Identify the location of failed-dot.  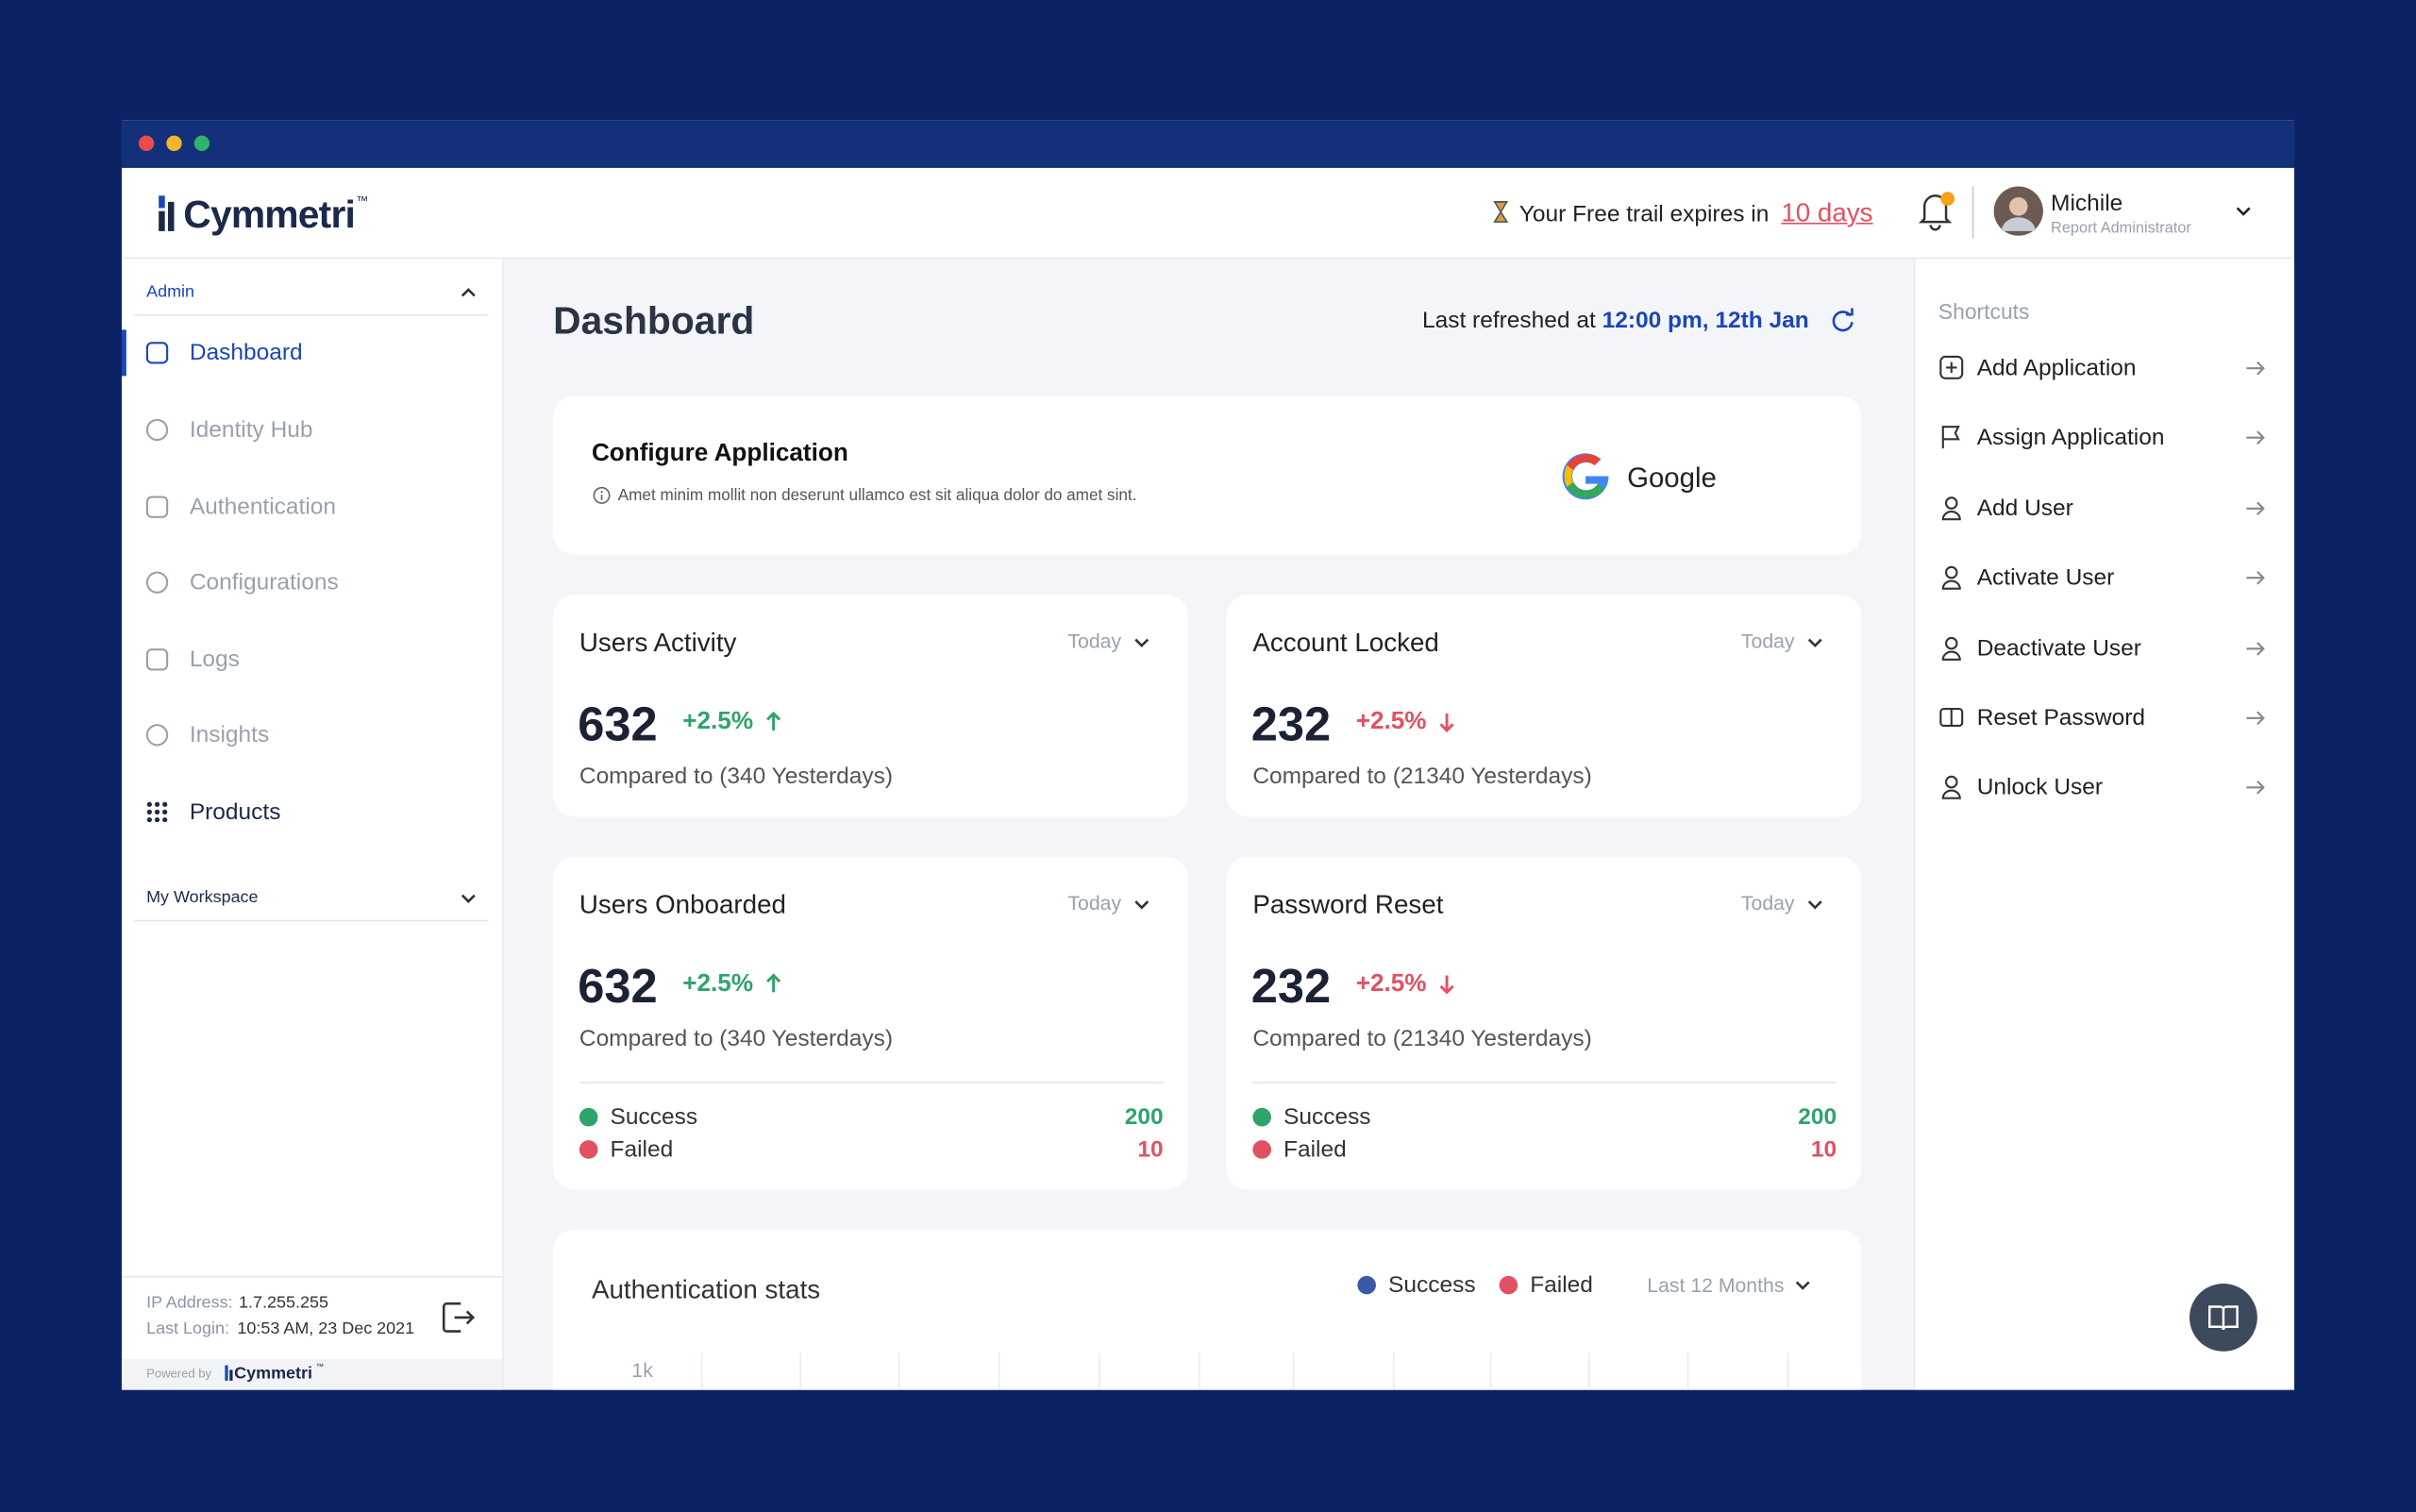
(588, 1149).